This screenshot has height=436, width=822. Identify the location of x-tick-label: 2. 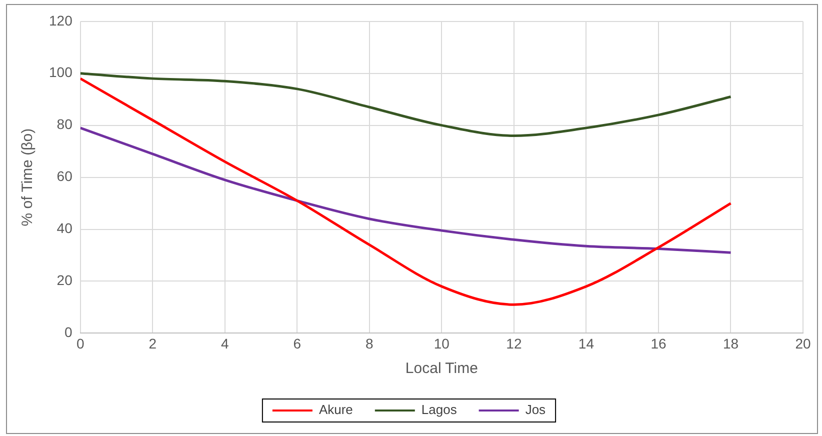
(152, 343).